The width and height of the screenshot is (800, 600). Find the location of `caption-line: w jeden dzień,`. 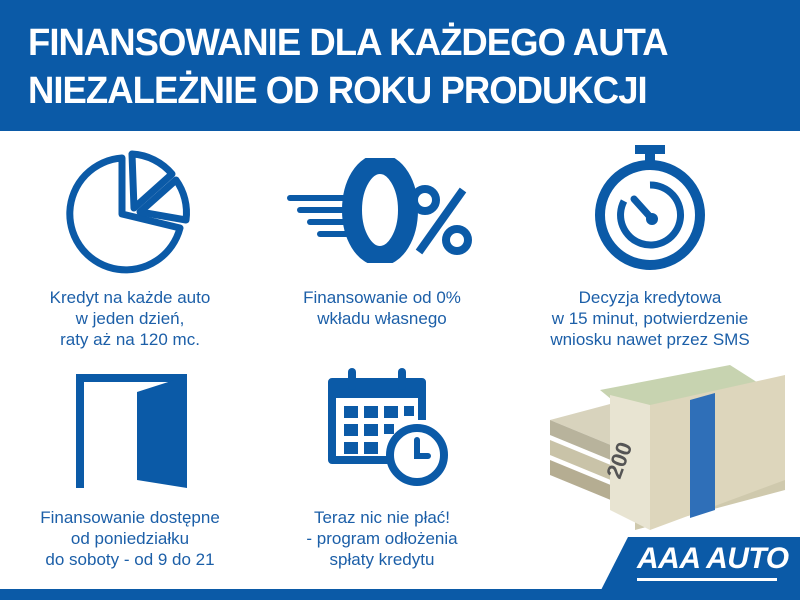

caption-line: w jeden dzień, is located at coordinates (130, 318).